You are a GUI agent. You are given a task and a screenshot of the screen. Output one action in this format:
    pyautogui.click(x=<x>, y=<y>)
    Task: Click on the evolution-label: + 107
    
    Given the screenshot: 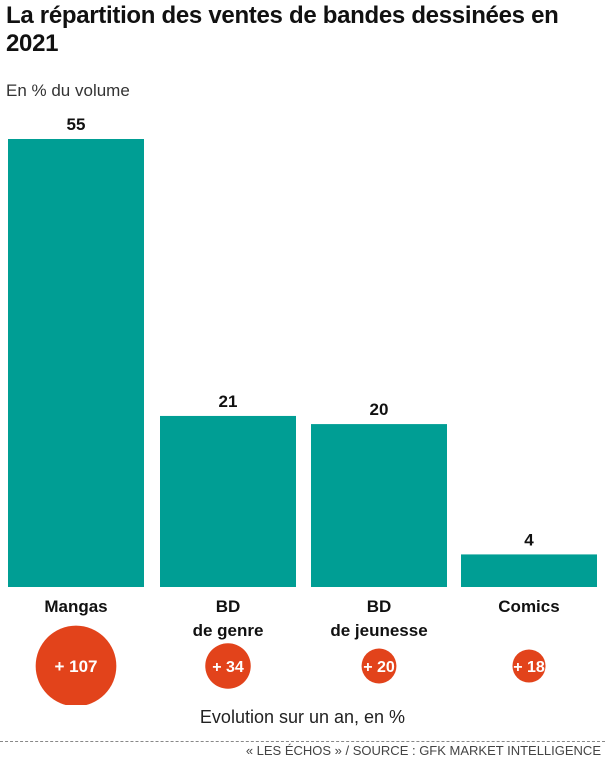 What is the action you would take?
    pyautogui.click(x=75, y=666)
    